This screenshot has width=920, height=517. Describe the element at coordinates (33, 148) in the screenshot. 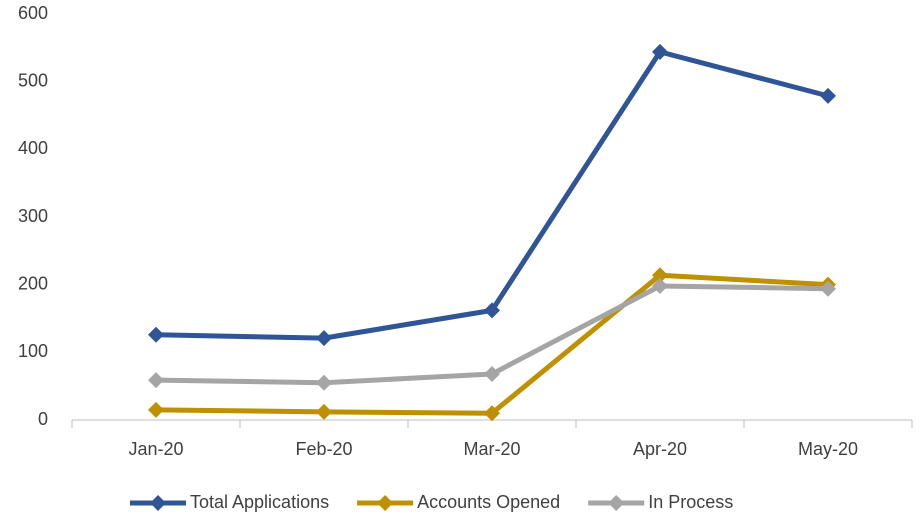

I see `y-tick-label: 400` at that location.